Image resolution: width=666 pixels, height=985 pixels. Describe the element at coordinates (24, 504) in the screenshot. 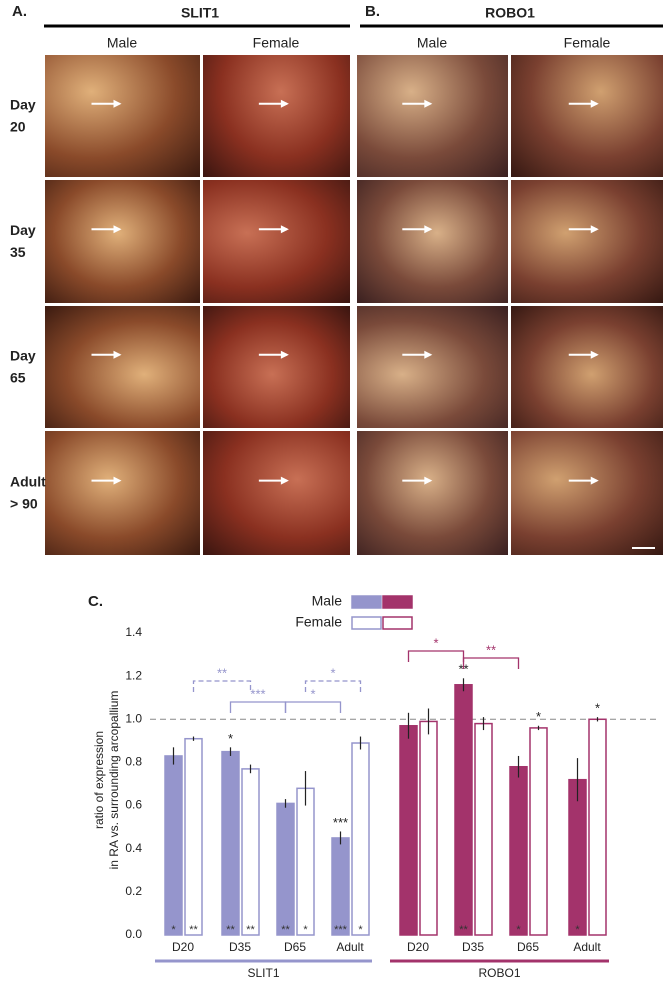

I see `row-label: > 90` at that location.